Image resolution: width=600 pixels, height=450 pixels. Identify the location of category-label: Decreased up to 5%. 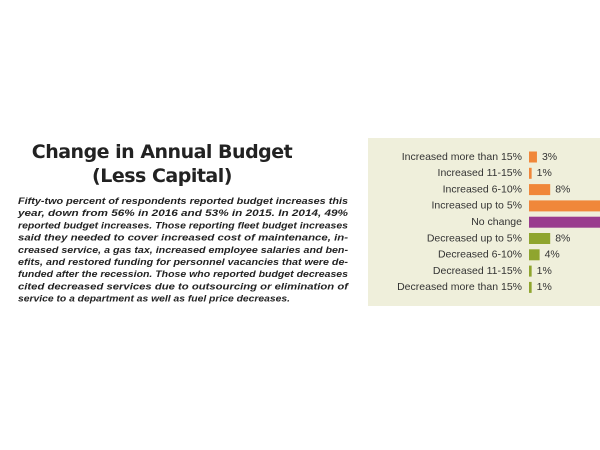
(474, 238).